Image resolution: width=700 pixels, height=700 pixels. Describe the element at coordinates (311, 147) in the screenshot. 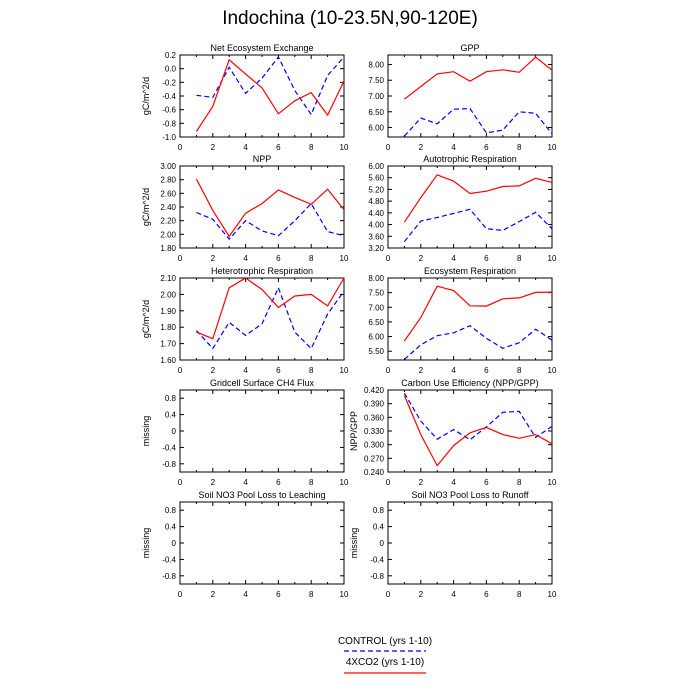

I see `net-ecosystem-exchange-x-tick-label: 8` at that location.